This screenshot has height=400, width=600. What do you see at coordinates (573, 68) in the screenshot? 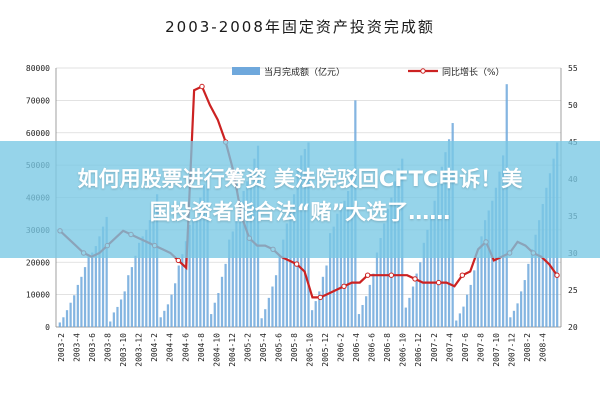
I see `right-axis-tick-label: 55` at bounding box center [573, 68].